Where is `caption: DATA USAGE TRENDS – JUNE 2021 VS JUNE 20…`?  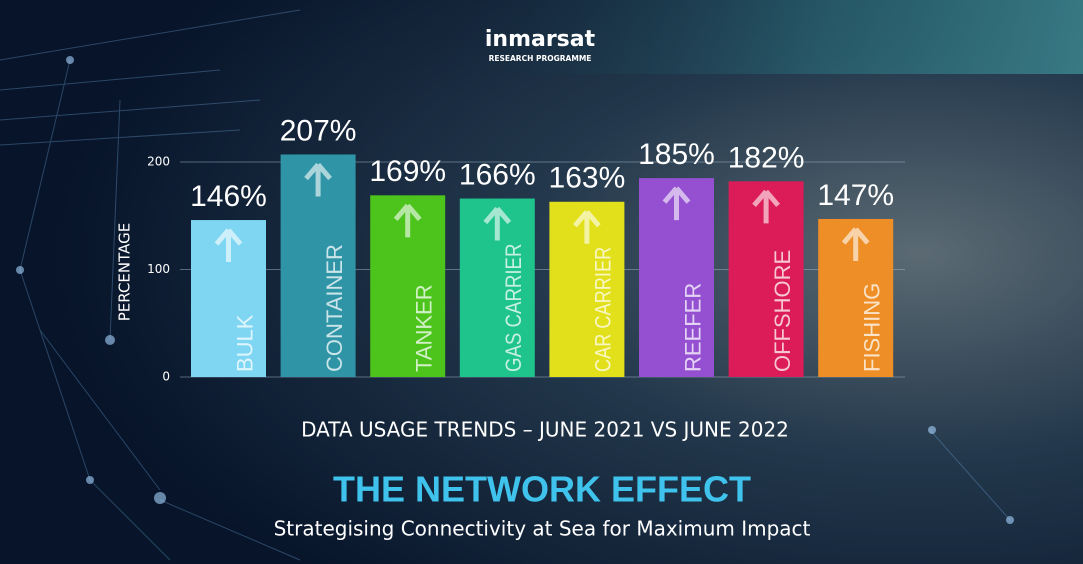
caption: DATA USAGE TRENDS – JUNE 2021 VS JUNE 20… is located at coordinates (545, 430).